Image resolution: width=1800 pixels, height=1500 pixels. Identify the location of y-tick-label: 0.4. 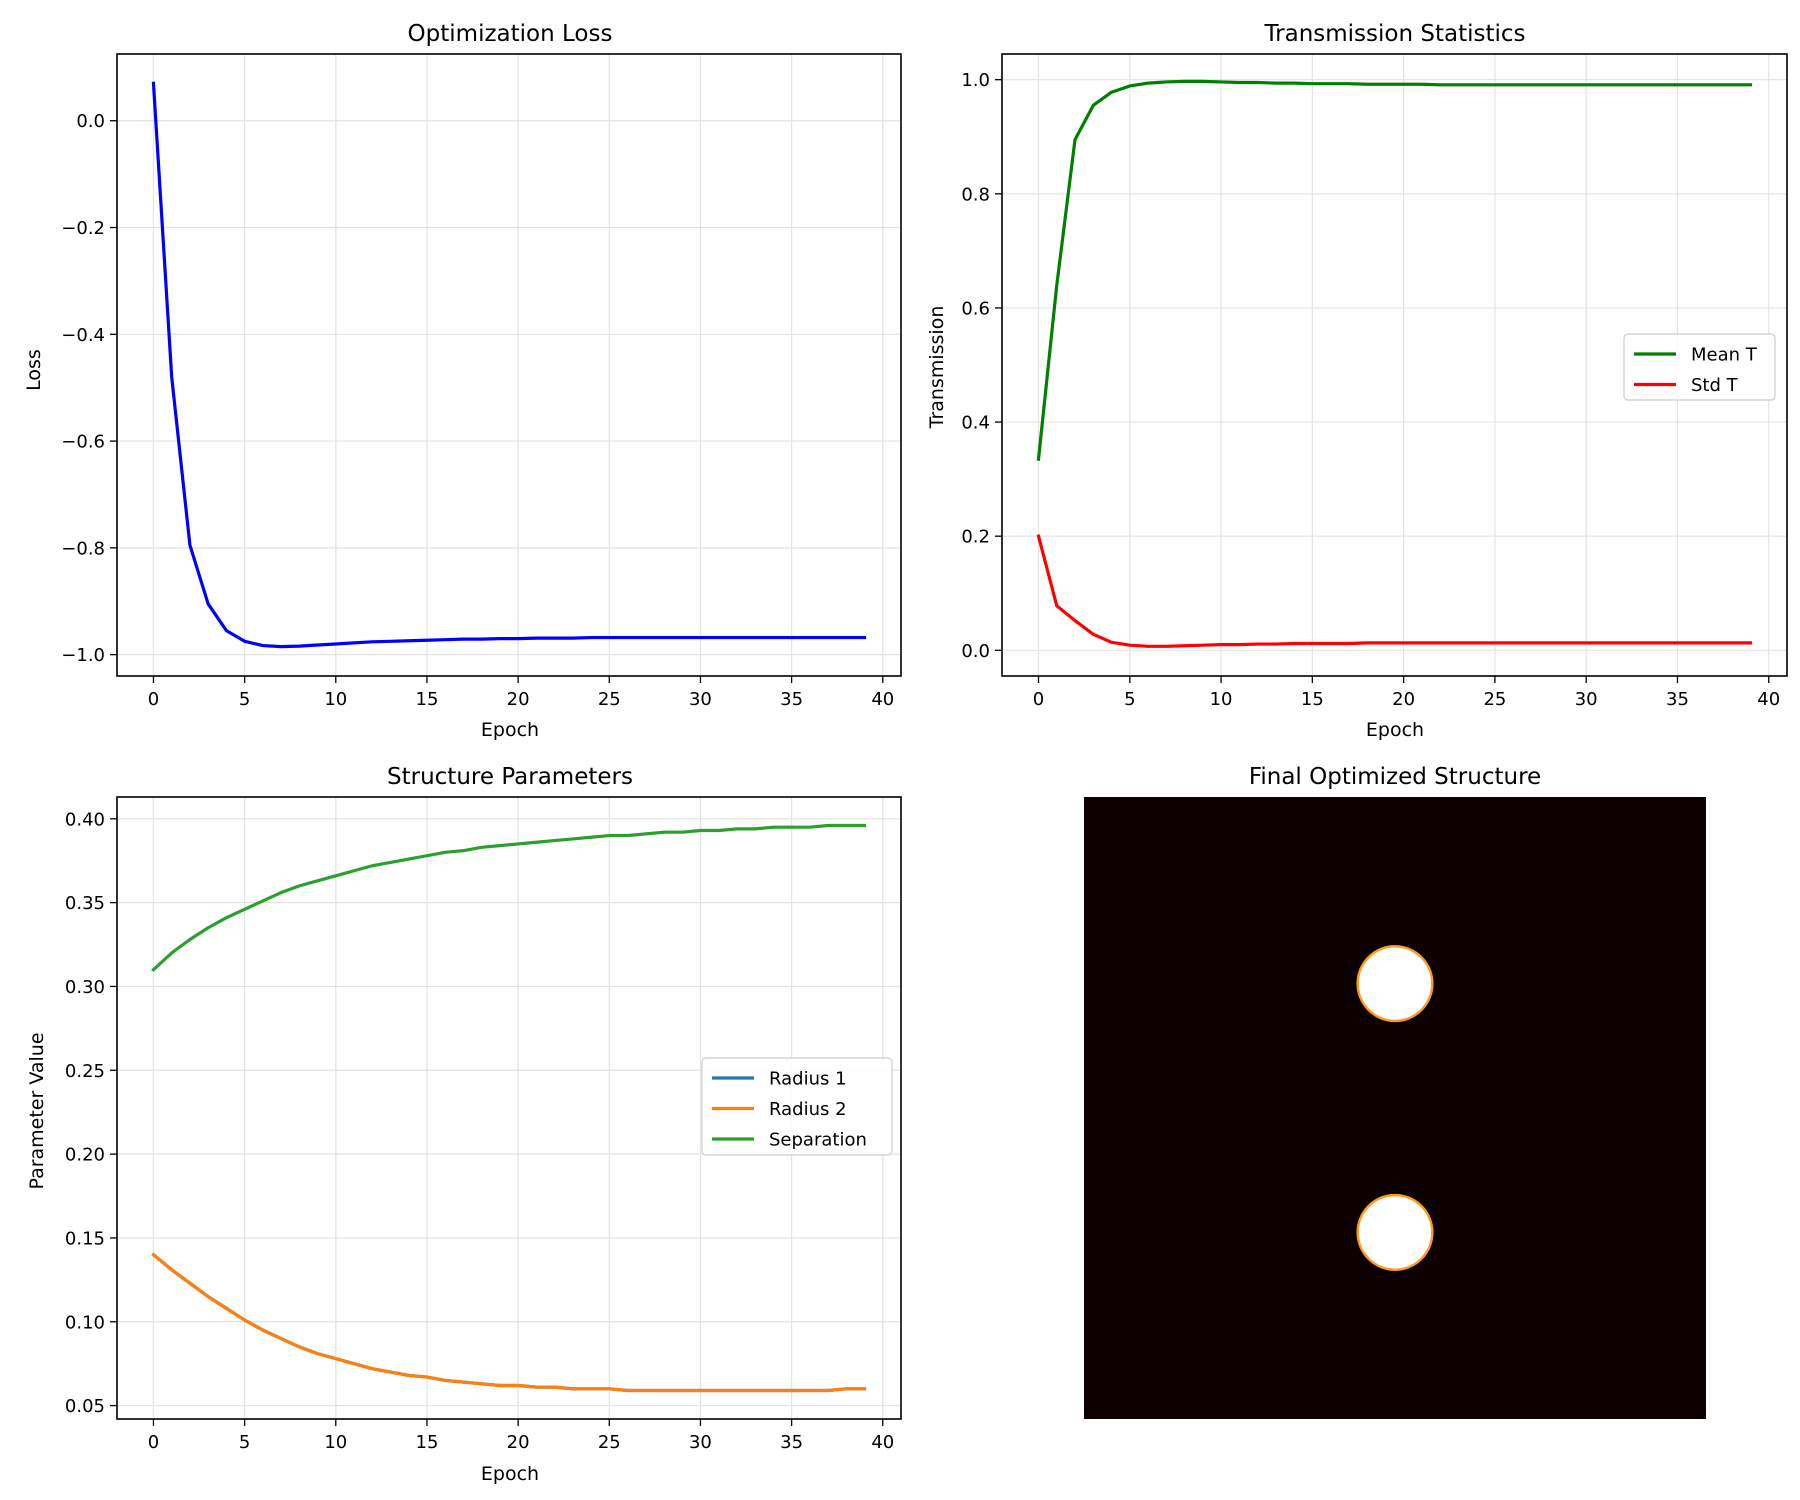
(975, 423).